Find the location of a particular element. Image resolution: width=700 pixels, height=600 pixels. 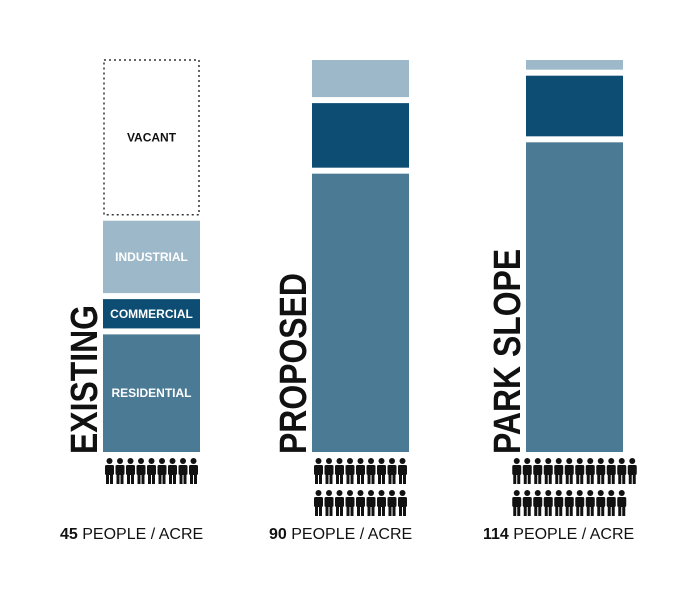

category-label: PROPOSED is located at coordinates (294, 363).